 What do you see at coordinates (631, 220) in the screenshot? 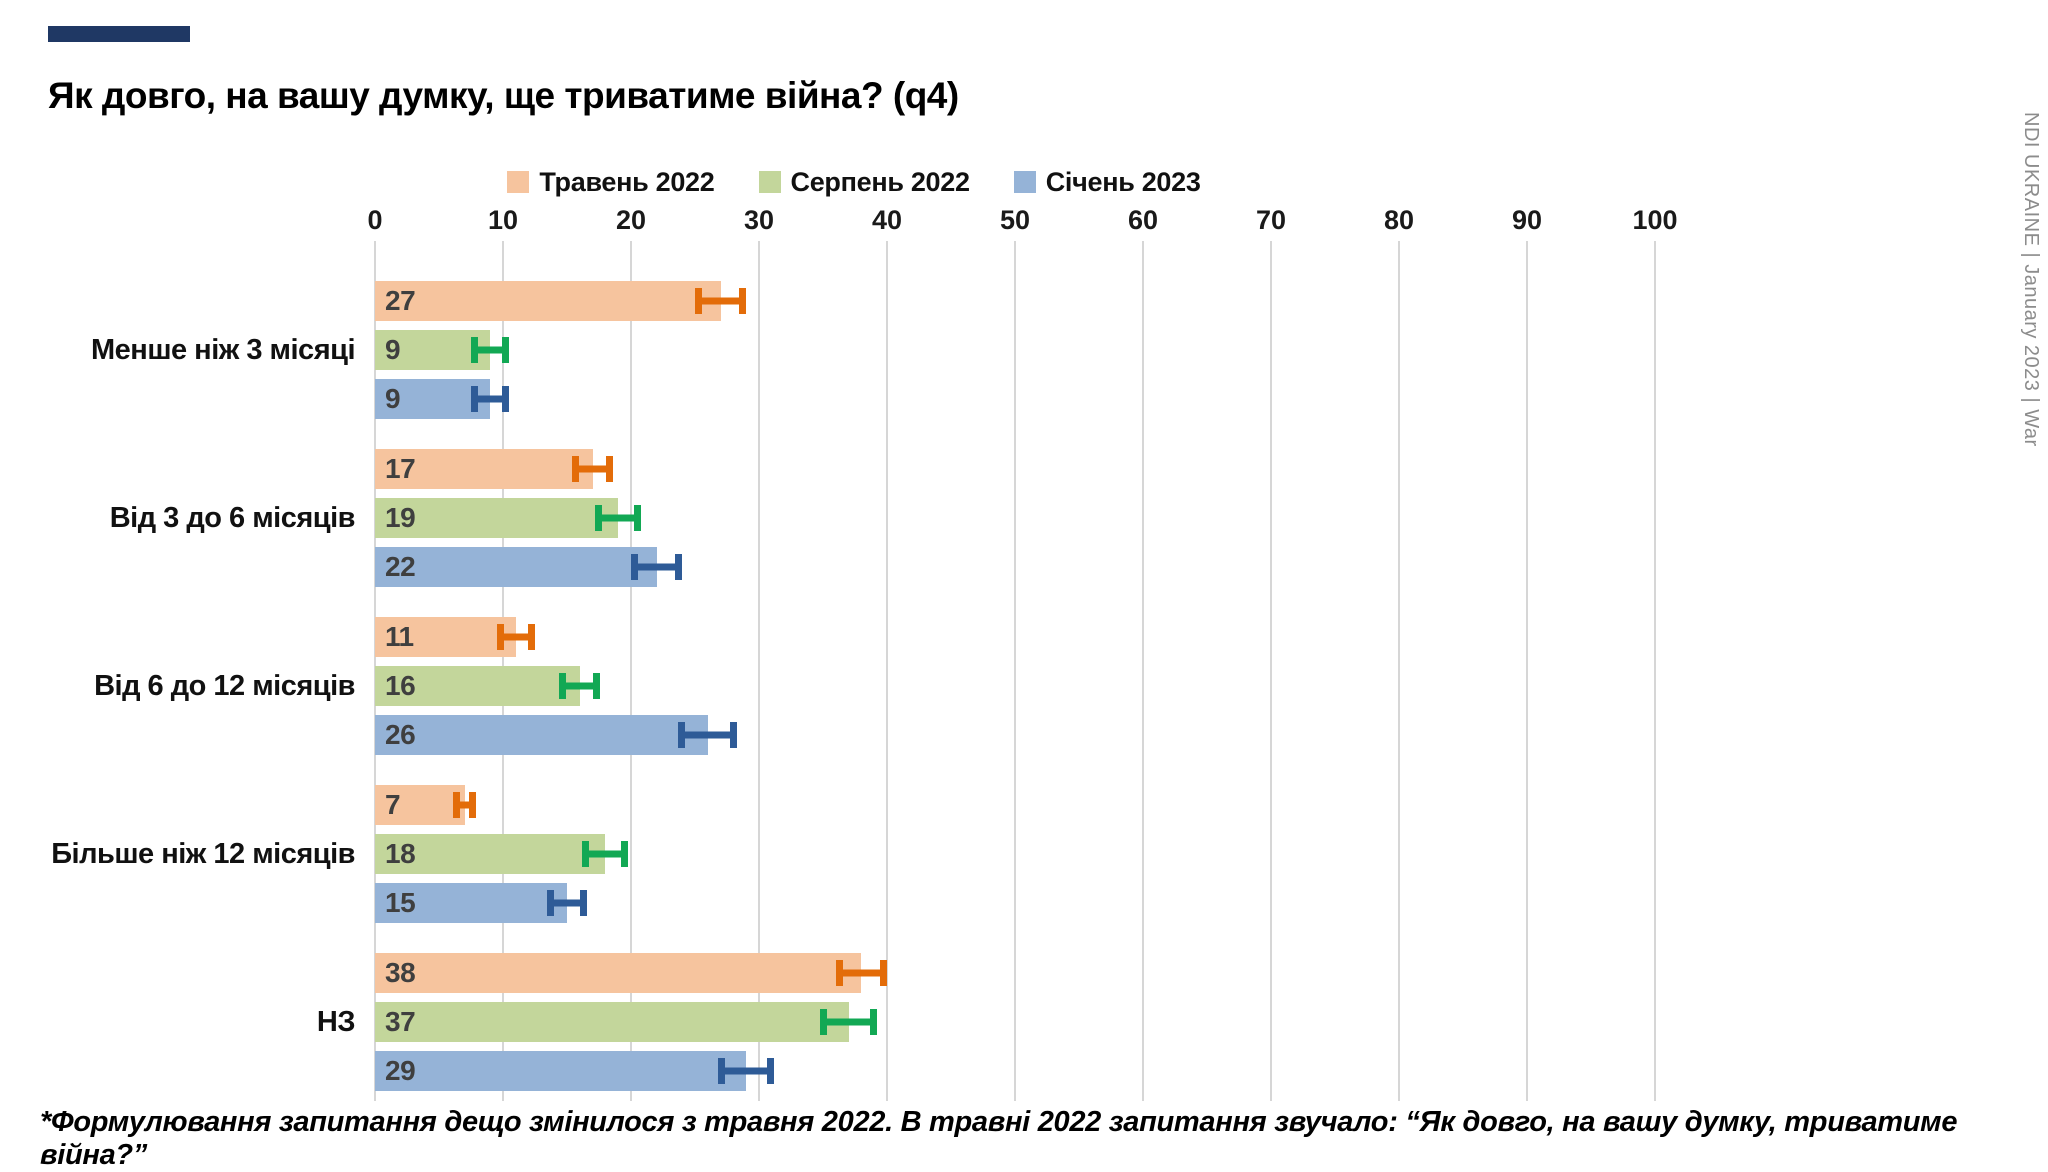
I see `tick-label: 20` at bounding box center [631, 220].